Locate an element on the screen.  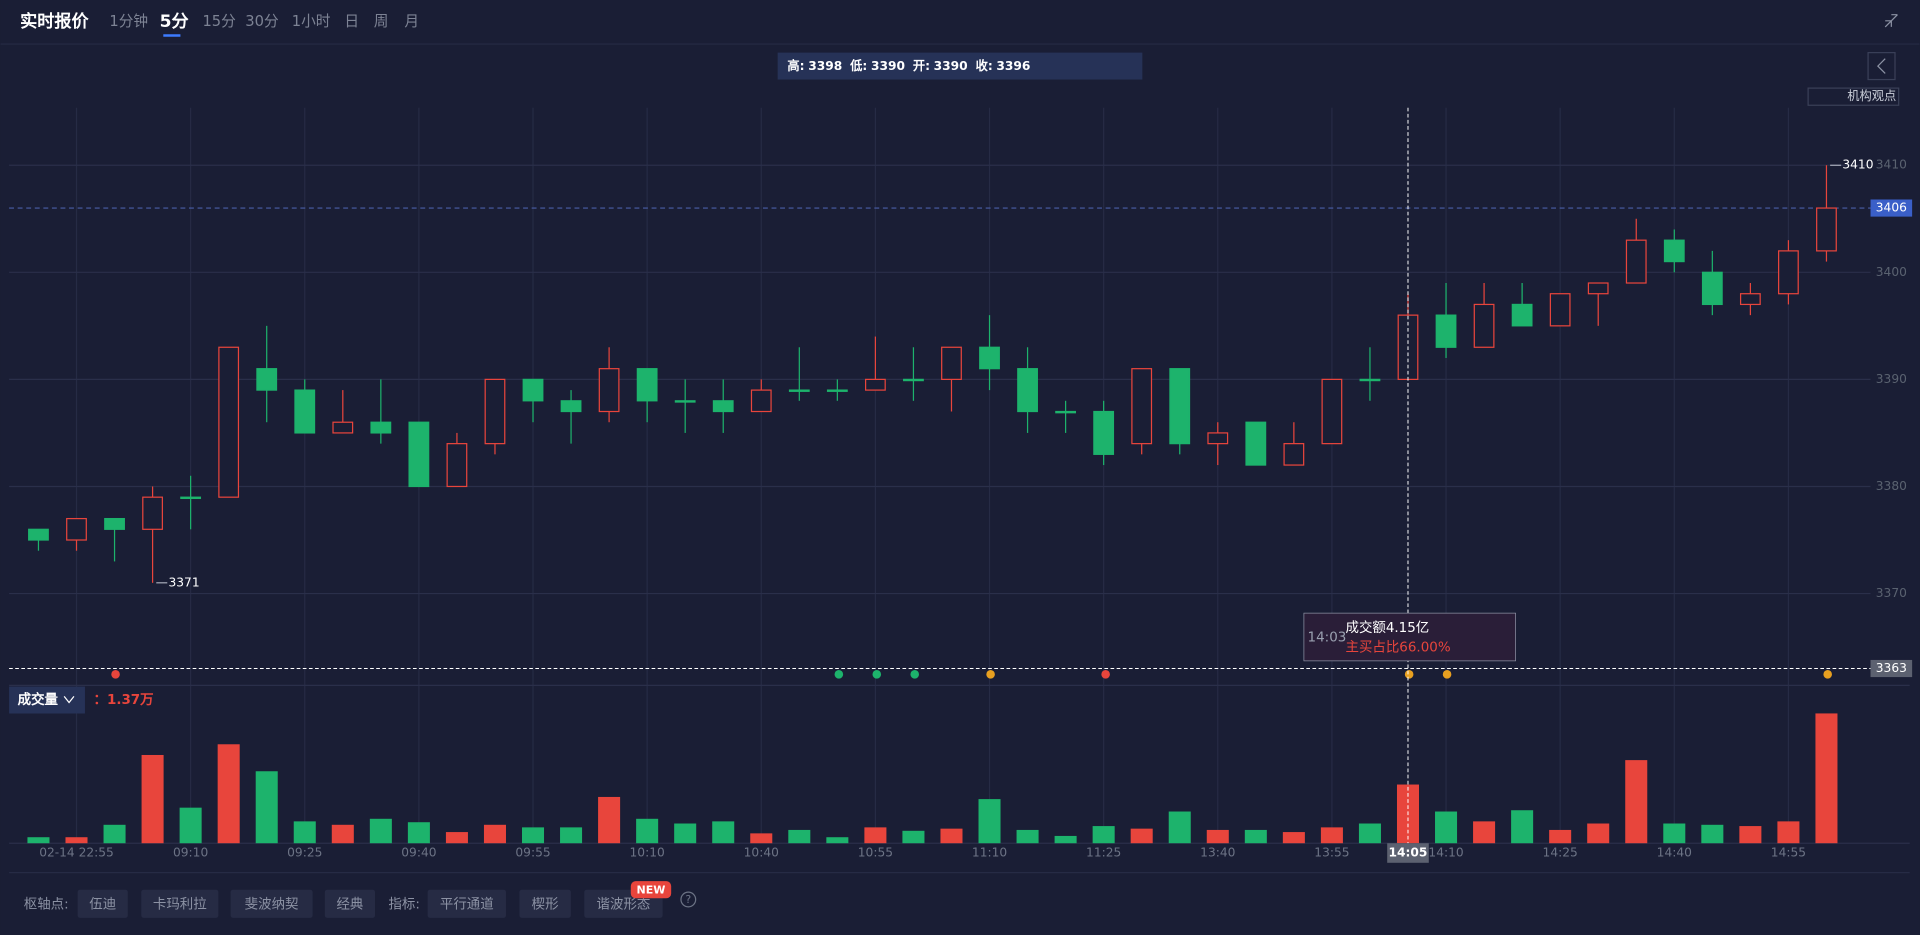
tool-button-label: 谐波形态 is located at coordinates (624, 904).